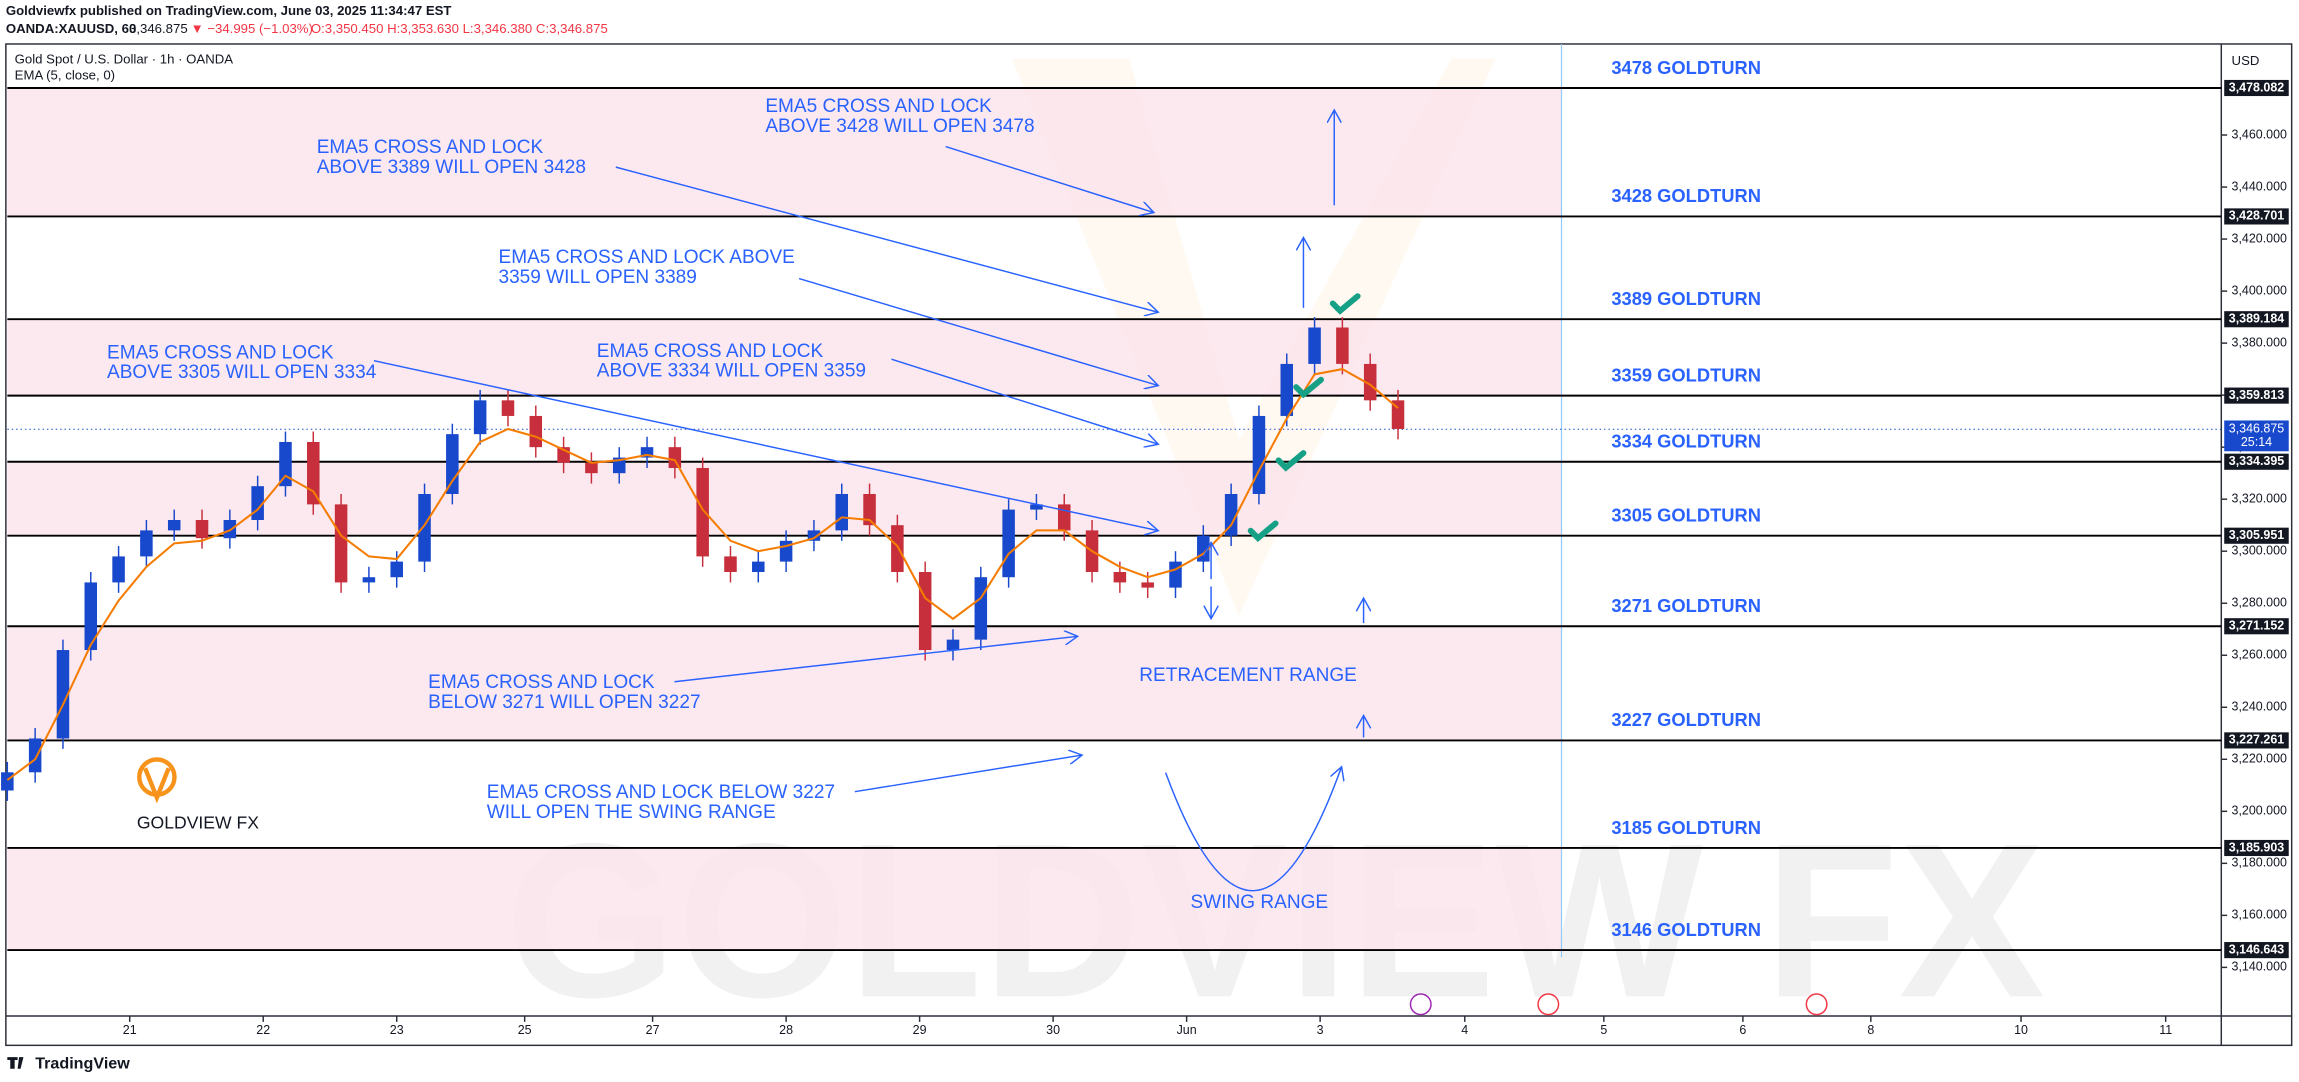 The height and width of the screenshot is (1082, 2299). I want to click on y-tick-label: 3,460.000, so click(2259, 134).